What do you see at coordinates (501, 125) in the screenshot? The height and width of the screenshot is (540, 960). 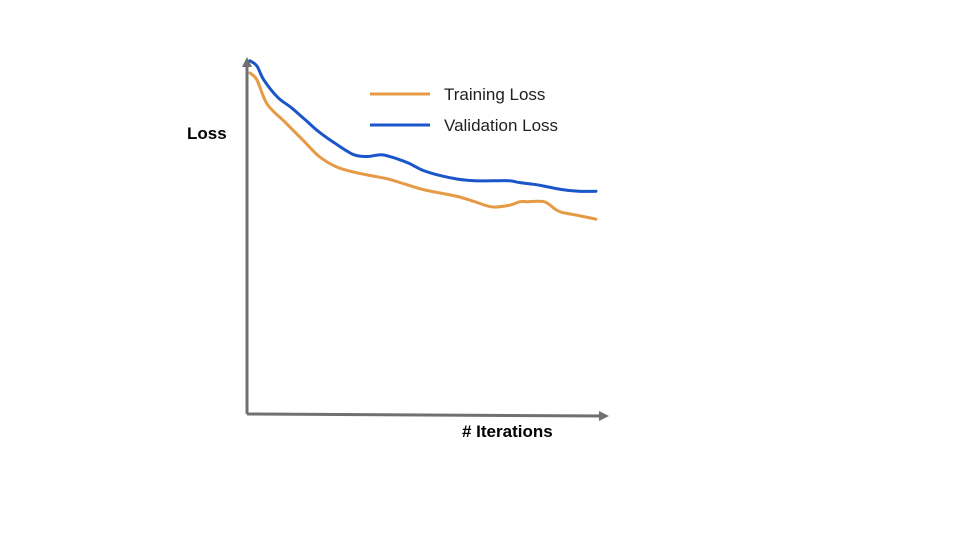 I see `legend-label-validation: Validation Loss` at bounding box center [501, 125].